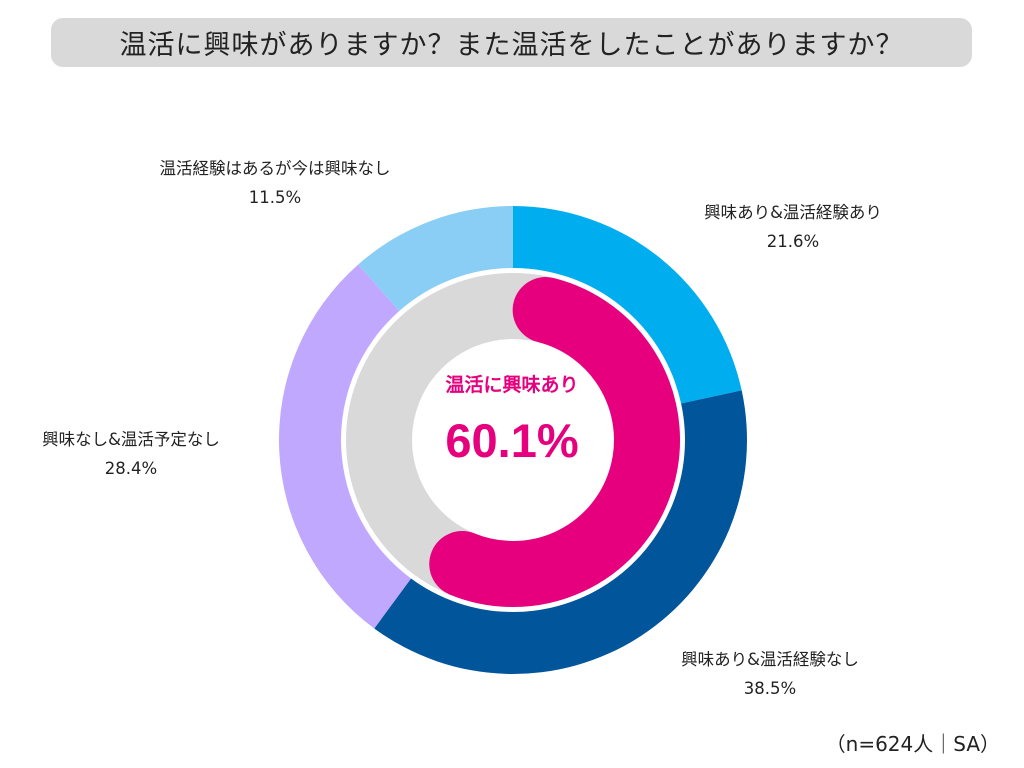 Image resolution: width=1024 pixels, height=768 pixels. What do you see at coordinates (770, 674) in the screenshot?
I see `legend-label-interest-not-experienced: 興味あり&温活経験なし 38.5%` at bounding box center [770, 674].